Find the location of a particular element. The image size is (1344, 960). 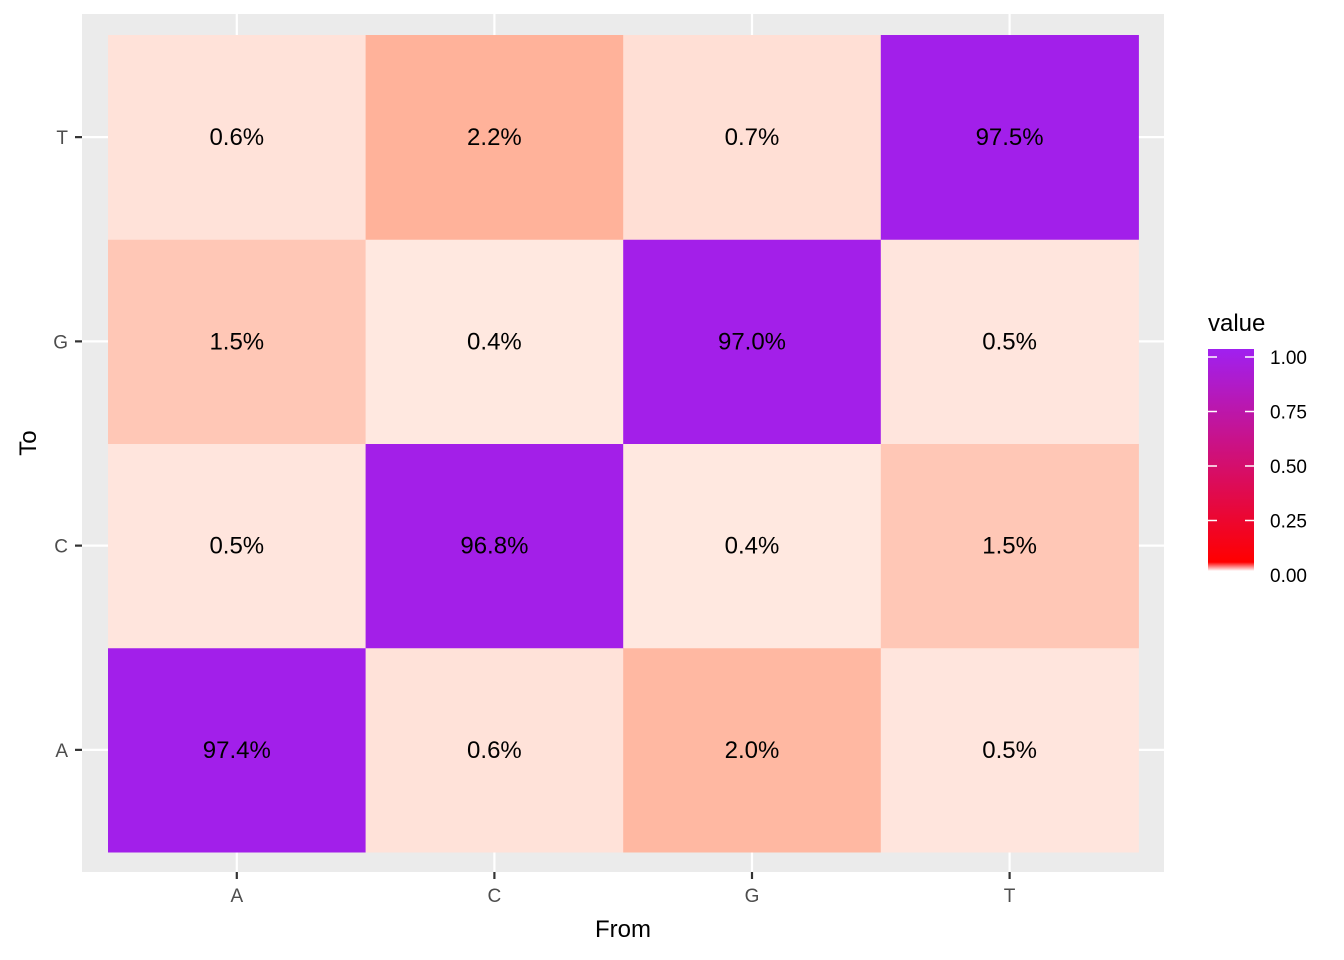

y-tick-label: A is located at coordinates (61, 751).